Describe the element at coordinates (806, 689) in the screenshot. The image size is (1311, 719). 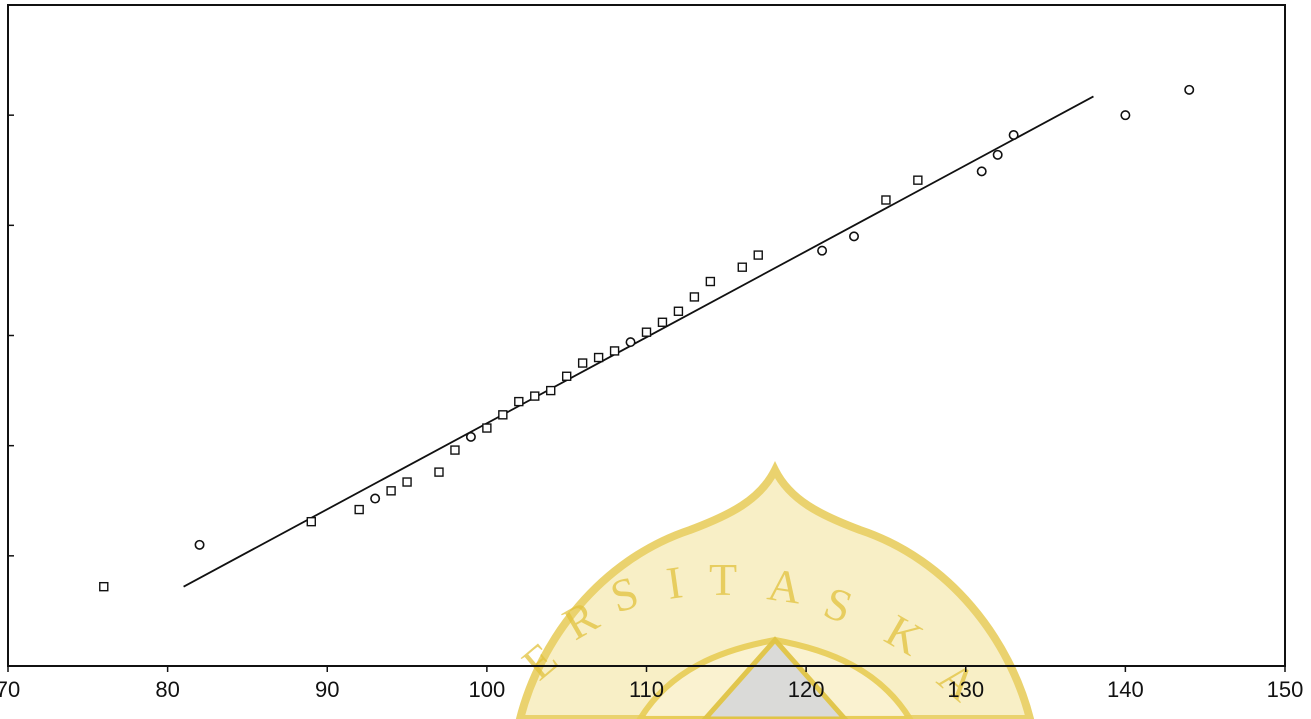
I see `x-tick-label: 120` at that location.